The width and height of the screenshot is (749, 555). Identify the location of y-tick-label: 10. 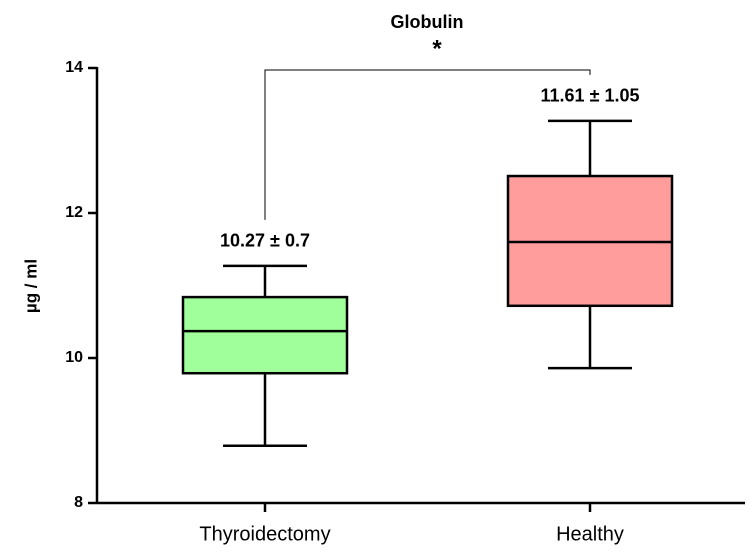
(74, 357).